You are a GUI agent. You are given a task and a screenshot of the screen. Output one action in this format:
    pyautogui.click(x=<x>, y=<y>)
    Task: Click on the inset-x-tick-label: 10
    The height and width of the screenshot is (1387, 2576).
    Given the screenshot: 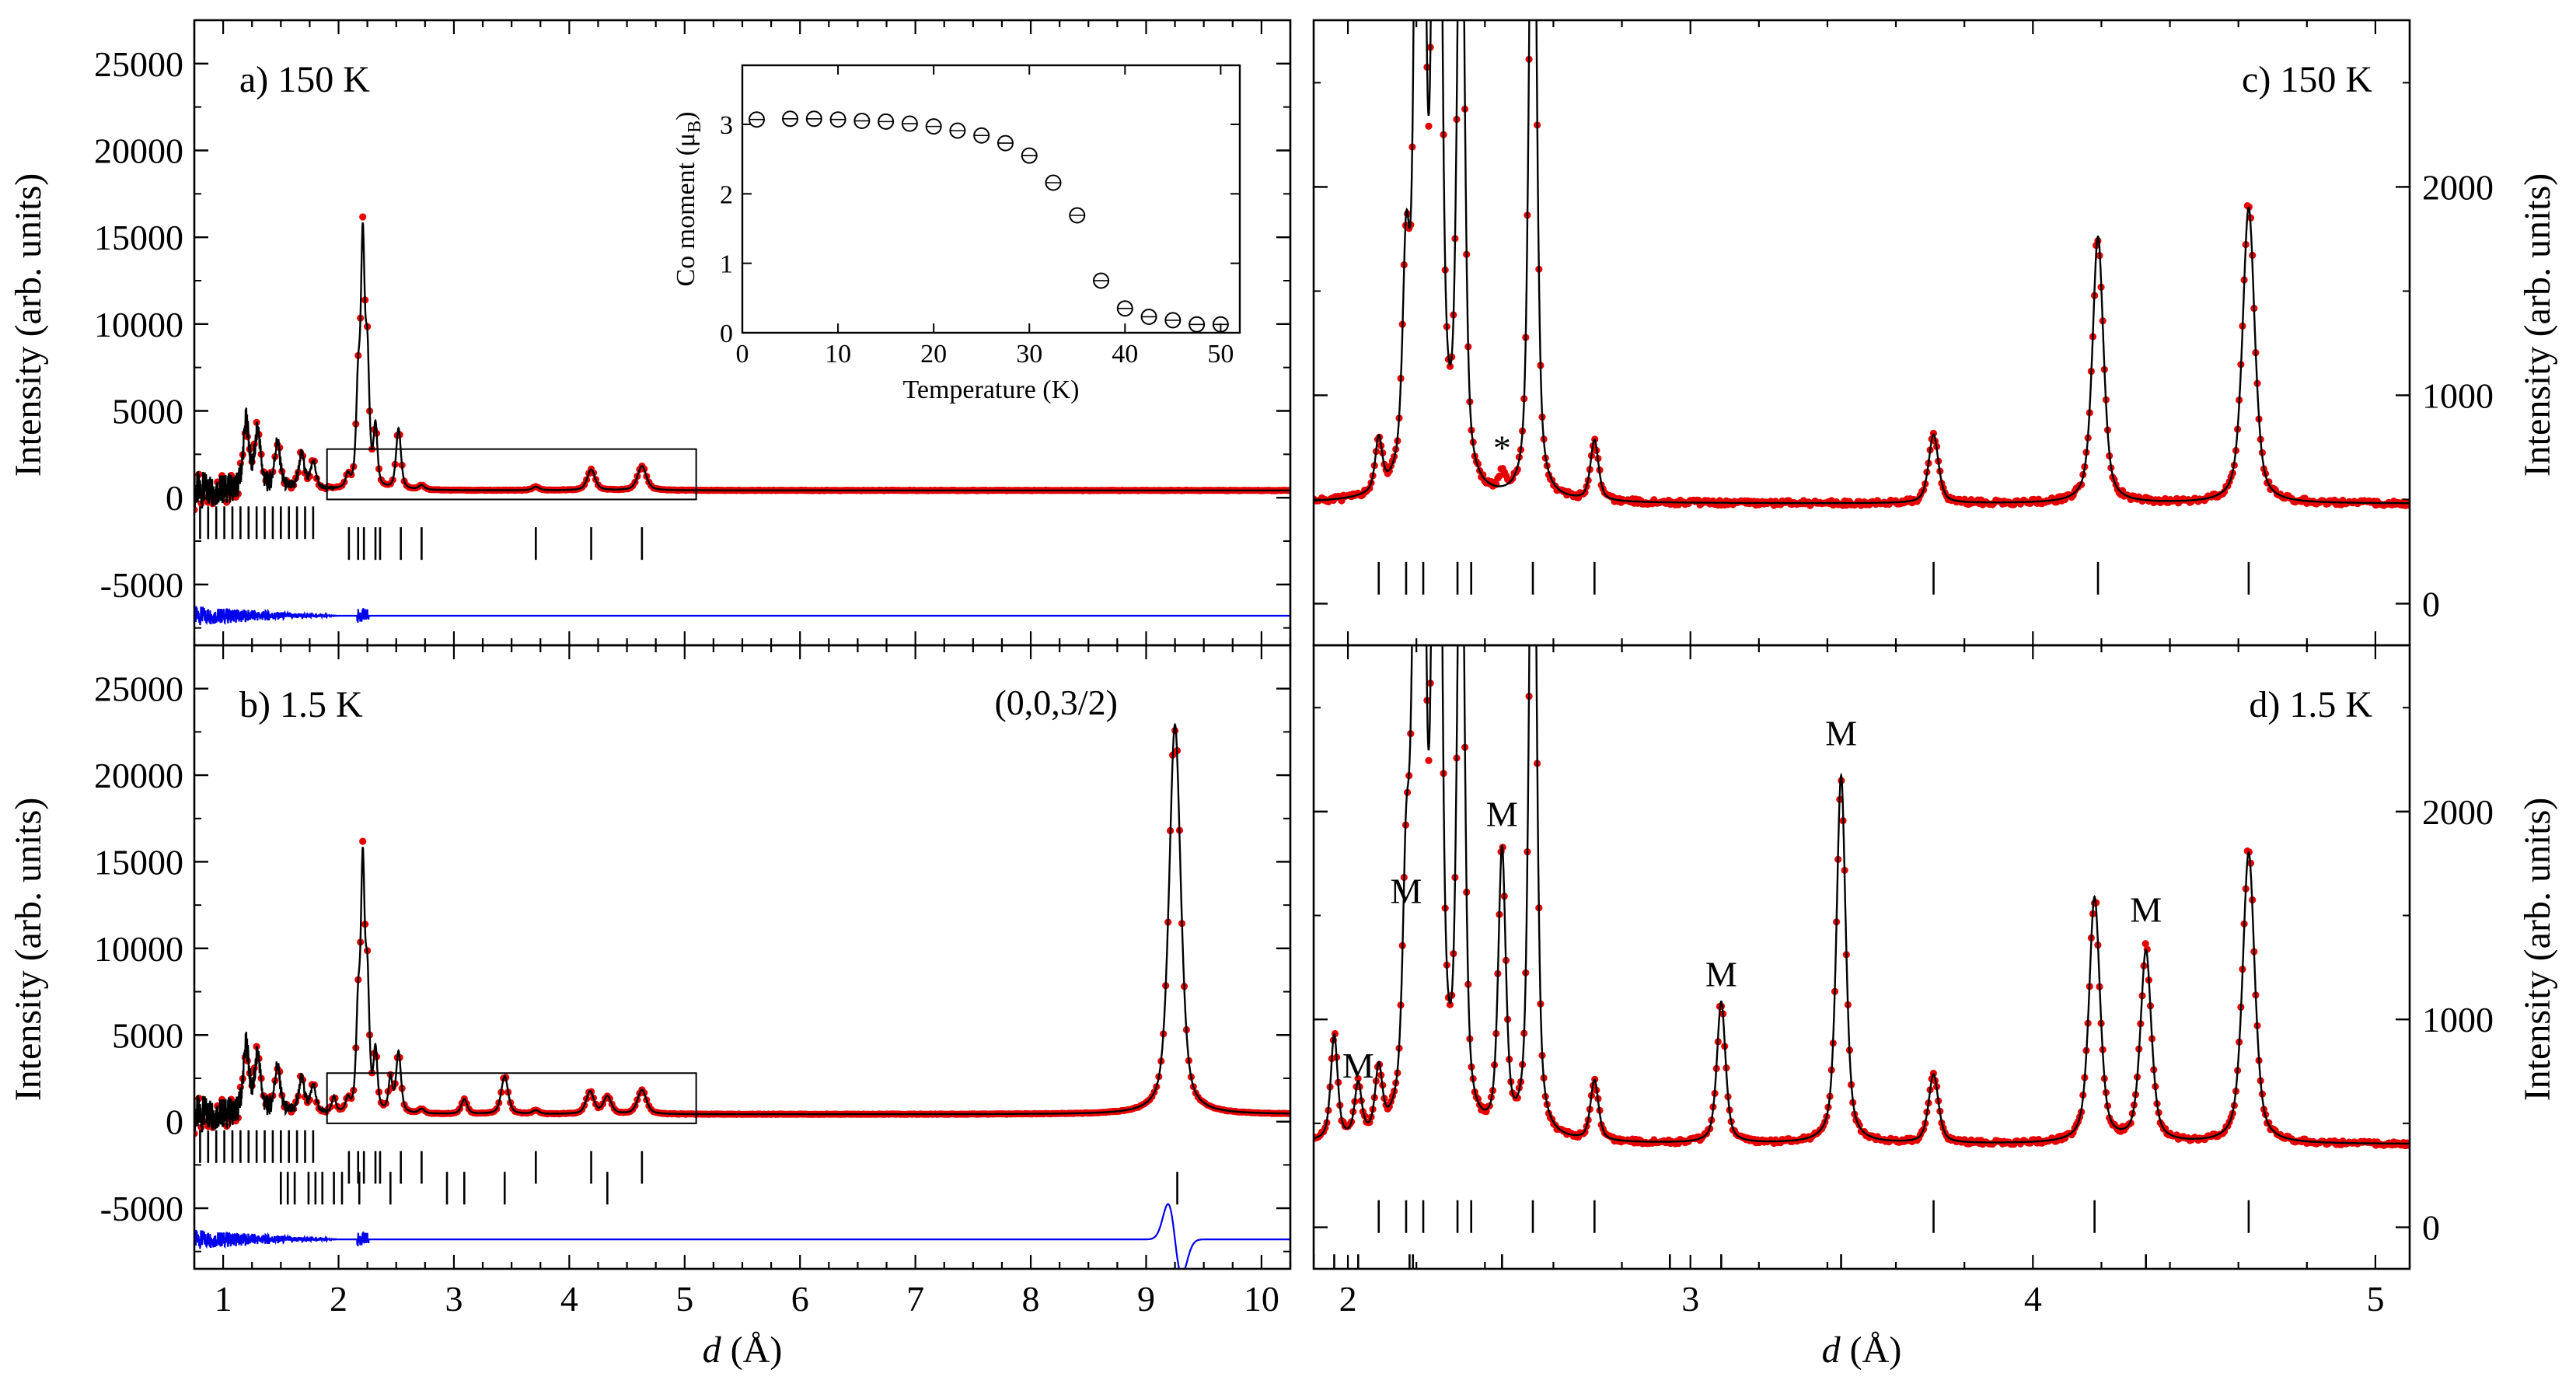 What is the action you would take?
    pyautogui.click(x=838, y=354)
    